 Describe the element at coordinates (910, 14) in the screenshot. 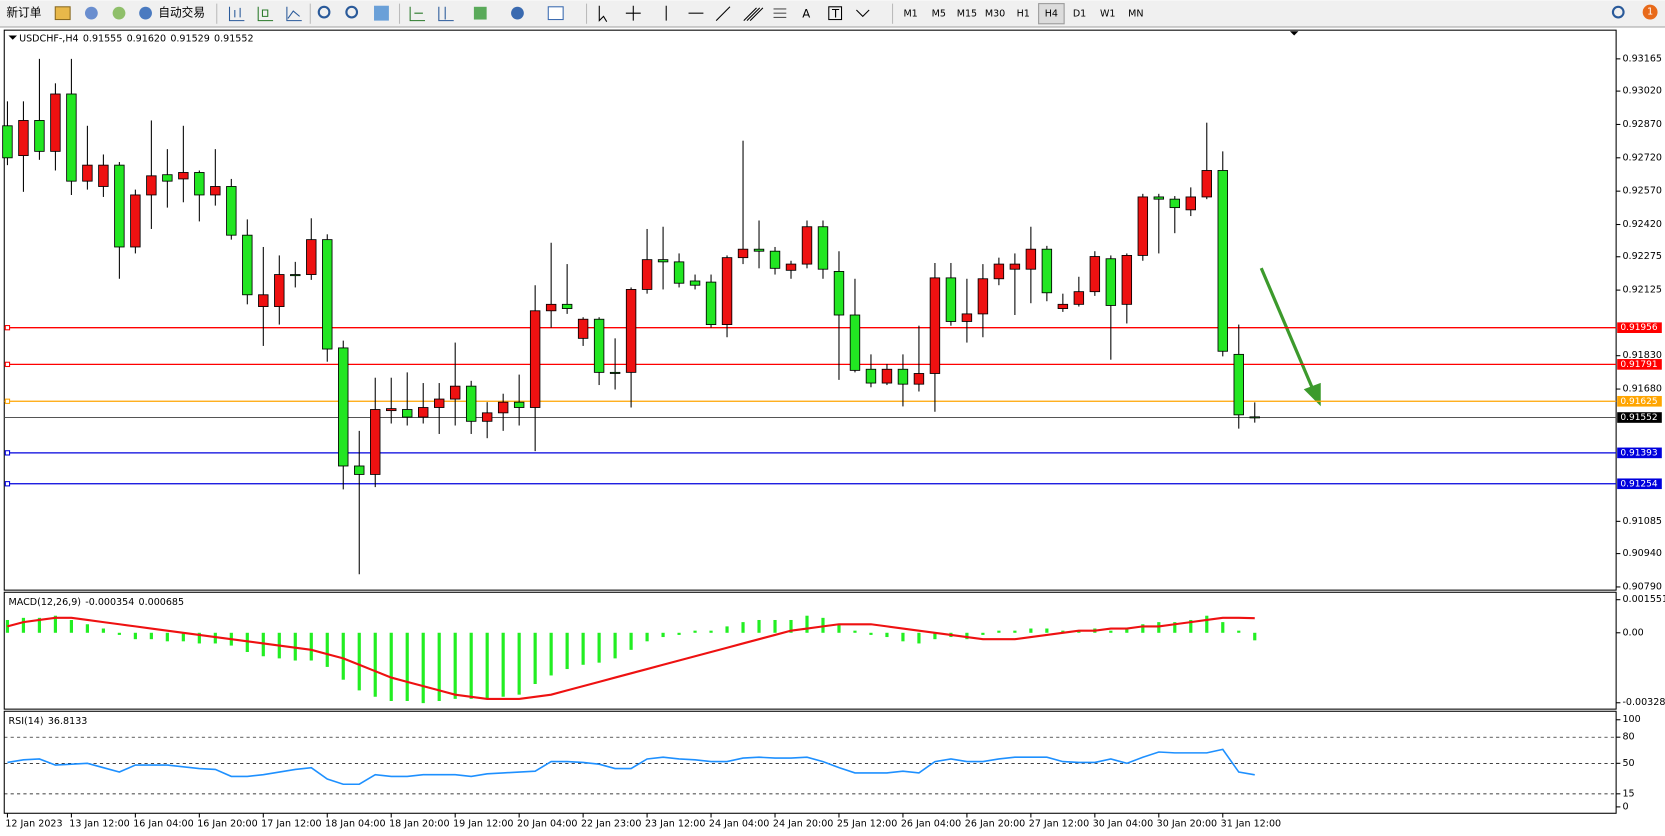

I see `timeframe-button: M1` at that location.